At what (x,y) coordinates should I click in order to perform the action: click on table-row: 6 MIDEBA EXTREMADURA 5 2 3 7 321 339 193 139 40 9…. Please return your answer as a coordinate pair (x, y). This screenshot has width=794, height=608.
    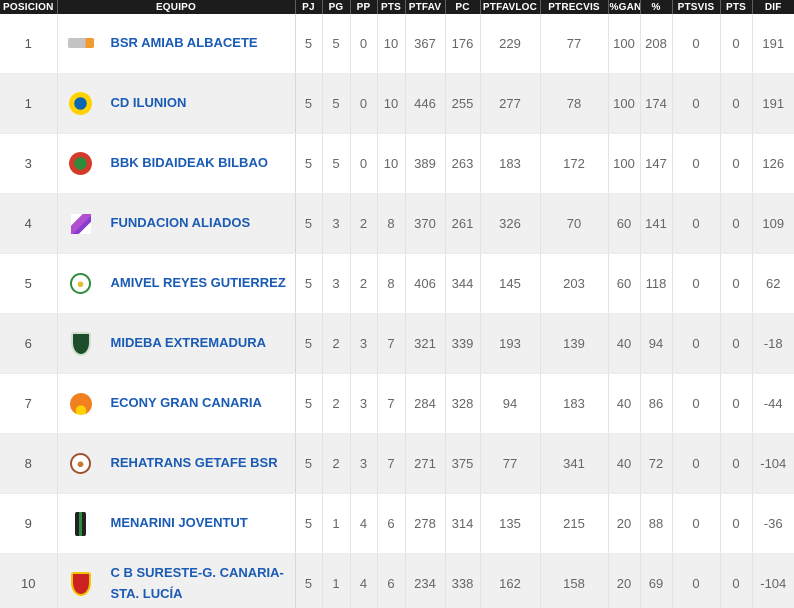
    Looking at the image, I should click on (397, 343).